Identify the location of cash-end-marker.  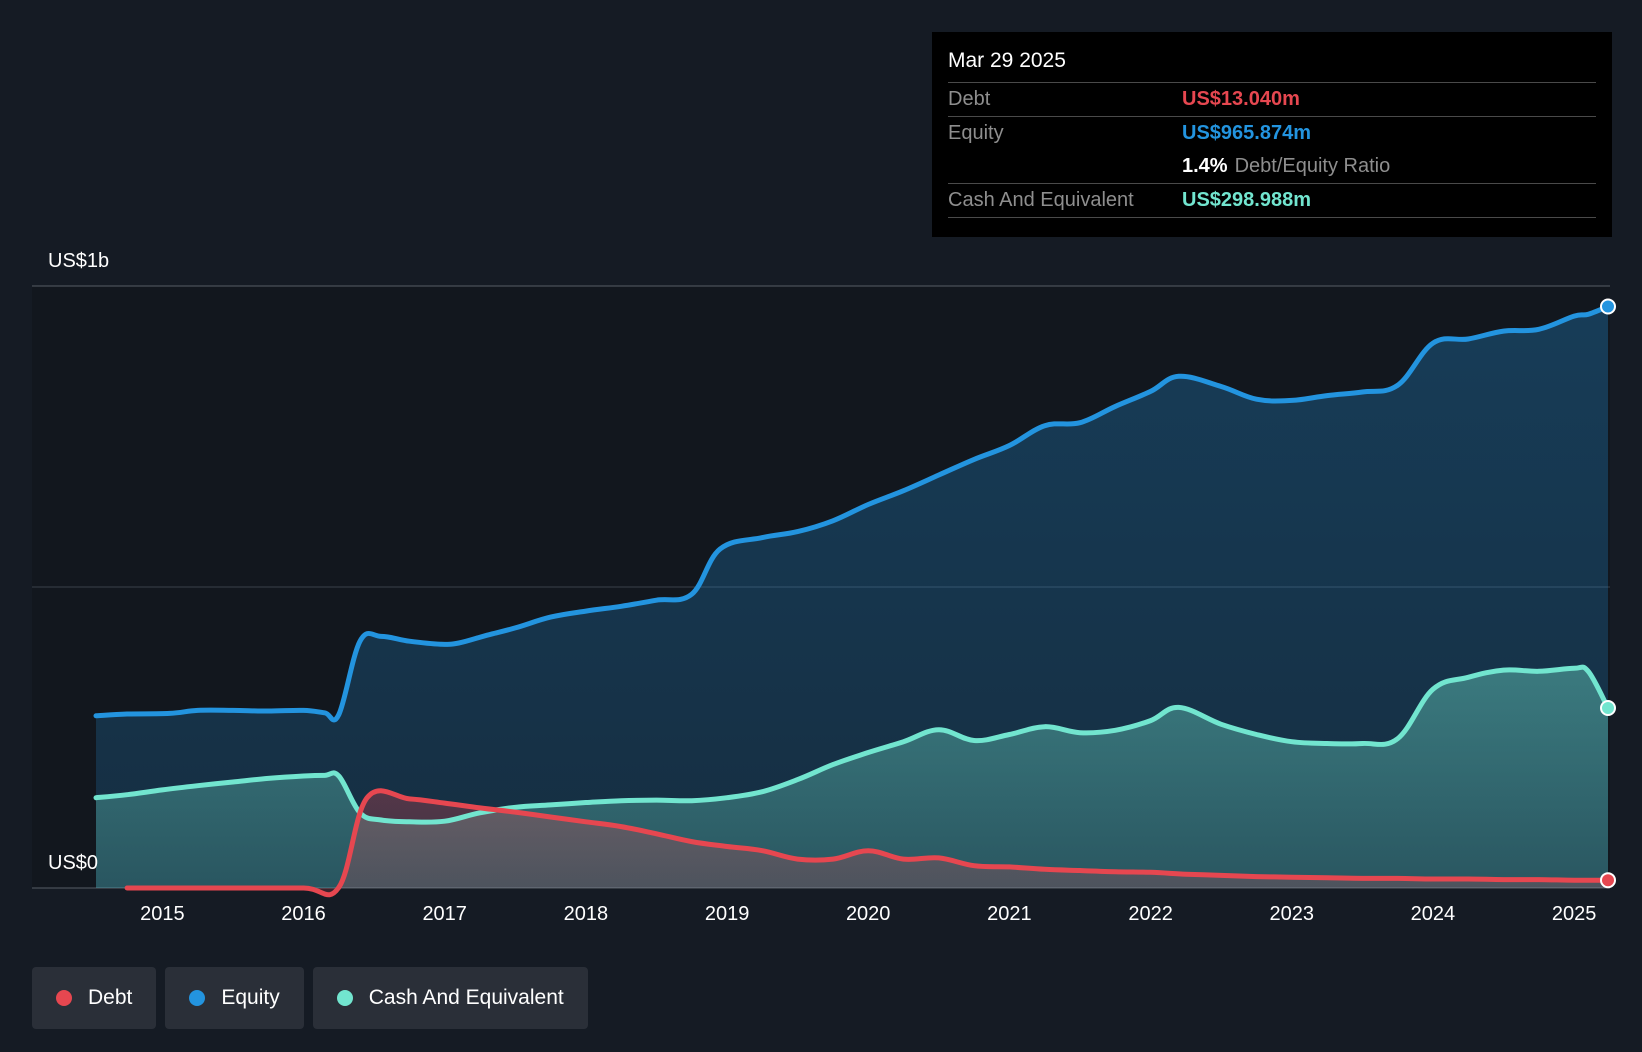
(1608, 708).